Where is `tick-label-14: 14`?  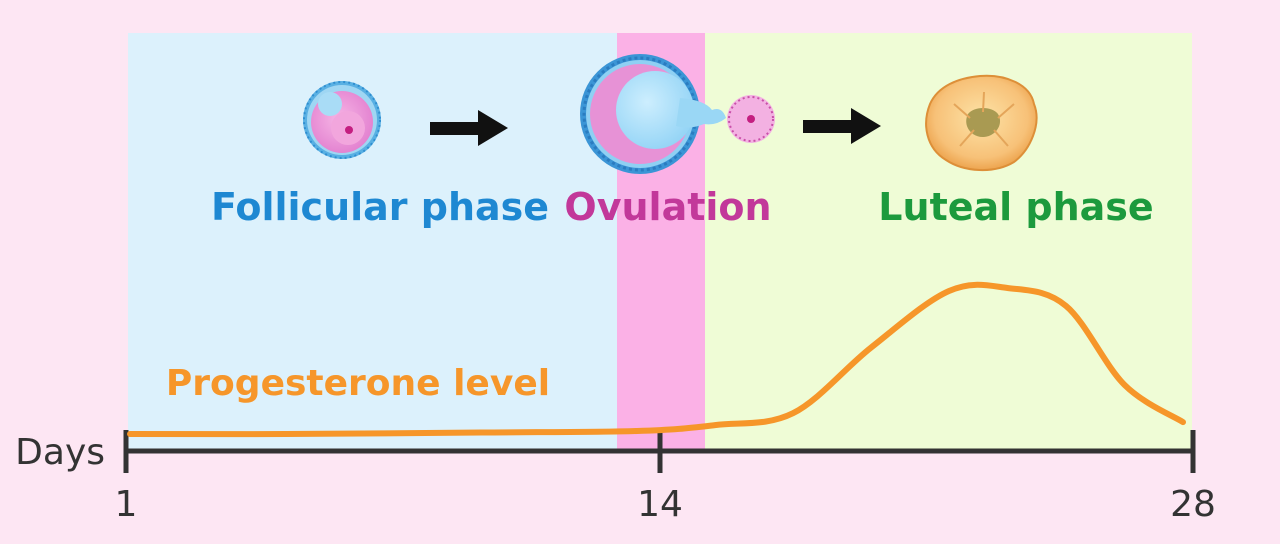 tick-label-14: 14 is located at coordinates (660, 504).